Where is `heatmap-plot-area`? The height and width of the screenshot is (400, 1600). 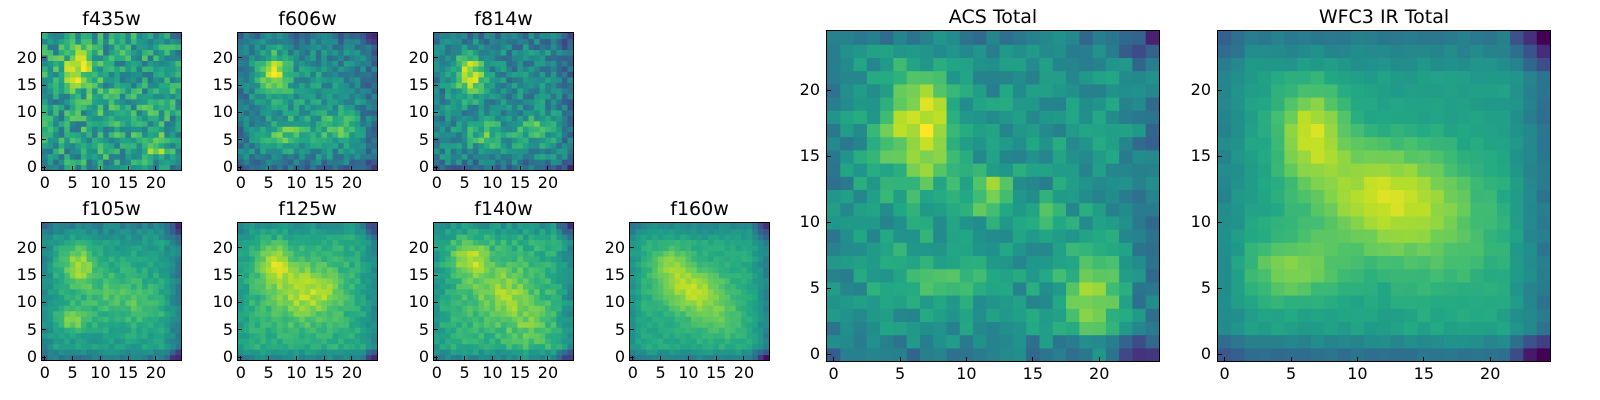
heatmap-plot-area is located at coordinates (307, 101).